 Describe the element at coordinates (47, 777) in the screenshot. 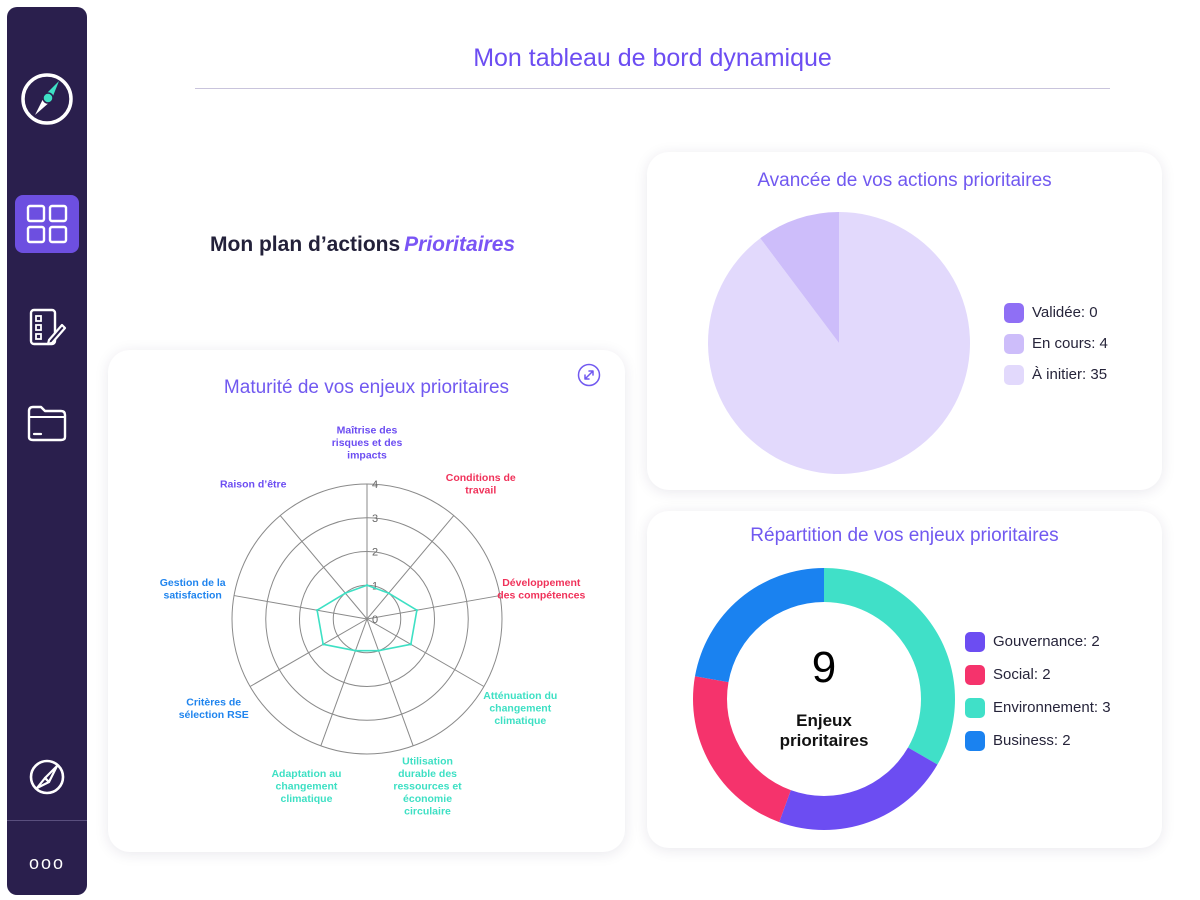

I see `compass-icon` at that location.